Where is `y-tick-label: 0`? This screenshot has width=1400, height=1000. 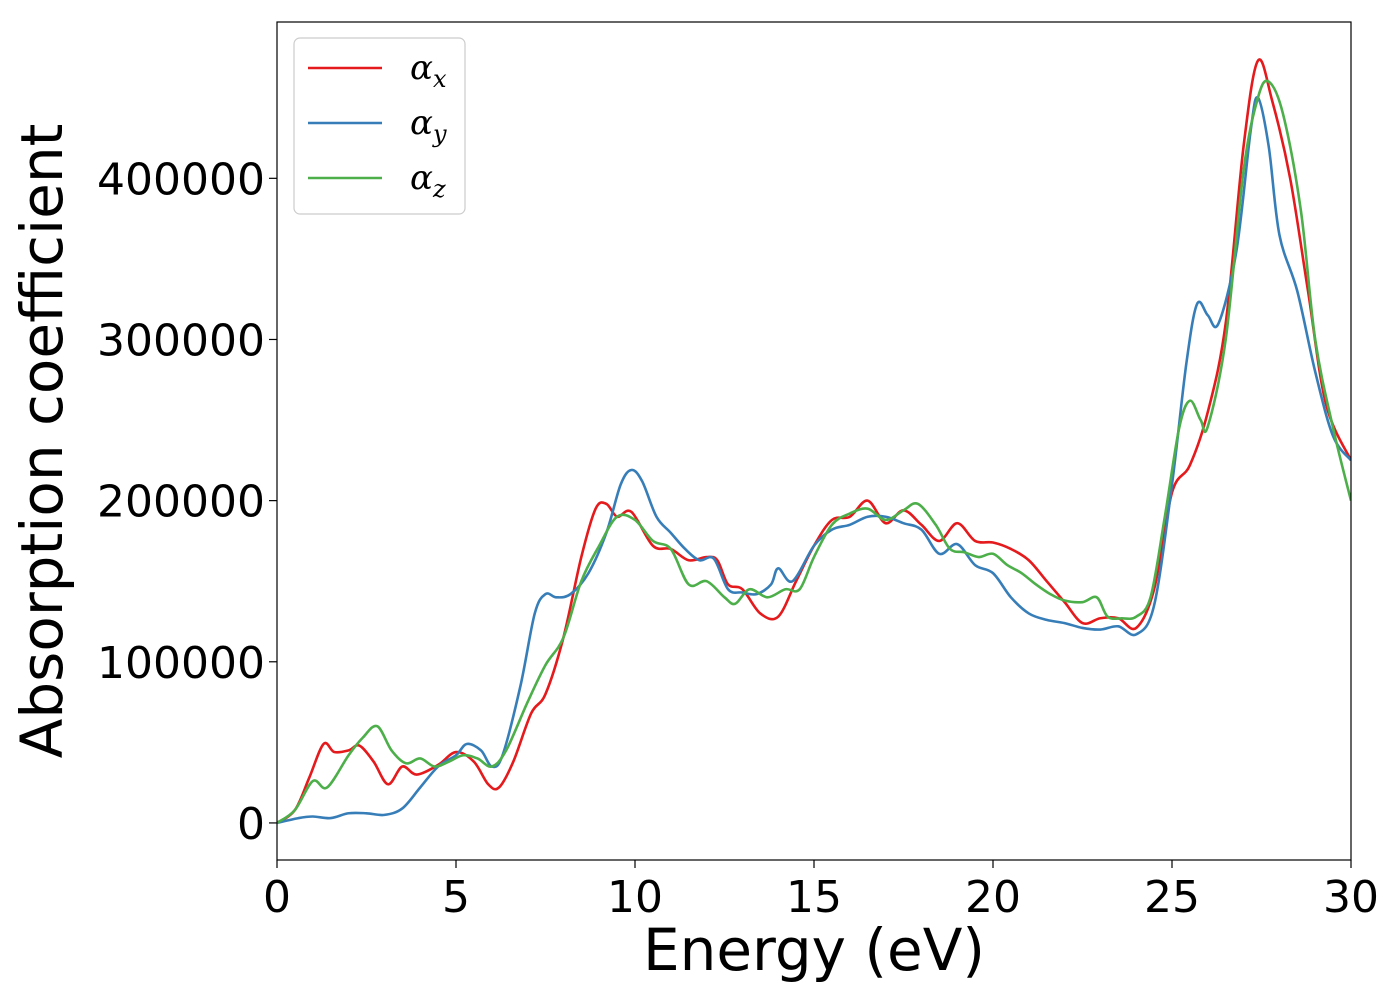 y-tick-label: 0 is located at coordinates (251, 824).